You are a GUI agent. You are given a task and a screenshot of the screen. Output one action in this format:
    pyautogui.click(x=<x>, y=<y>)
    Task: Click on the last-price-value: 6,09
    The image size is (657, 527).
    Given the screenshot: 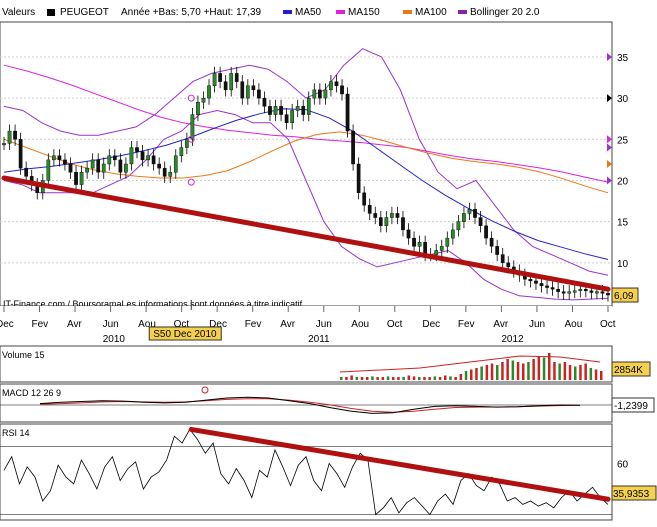 What is the action you would take?
    pyautogui.click(x=624, y=296)
    